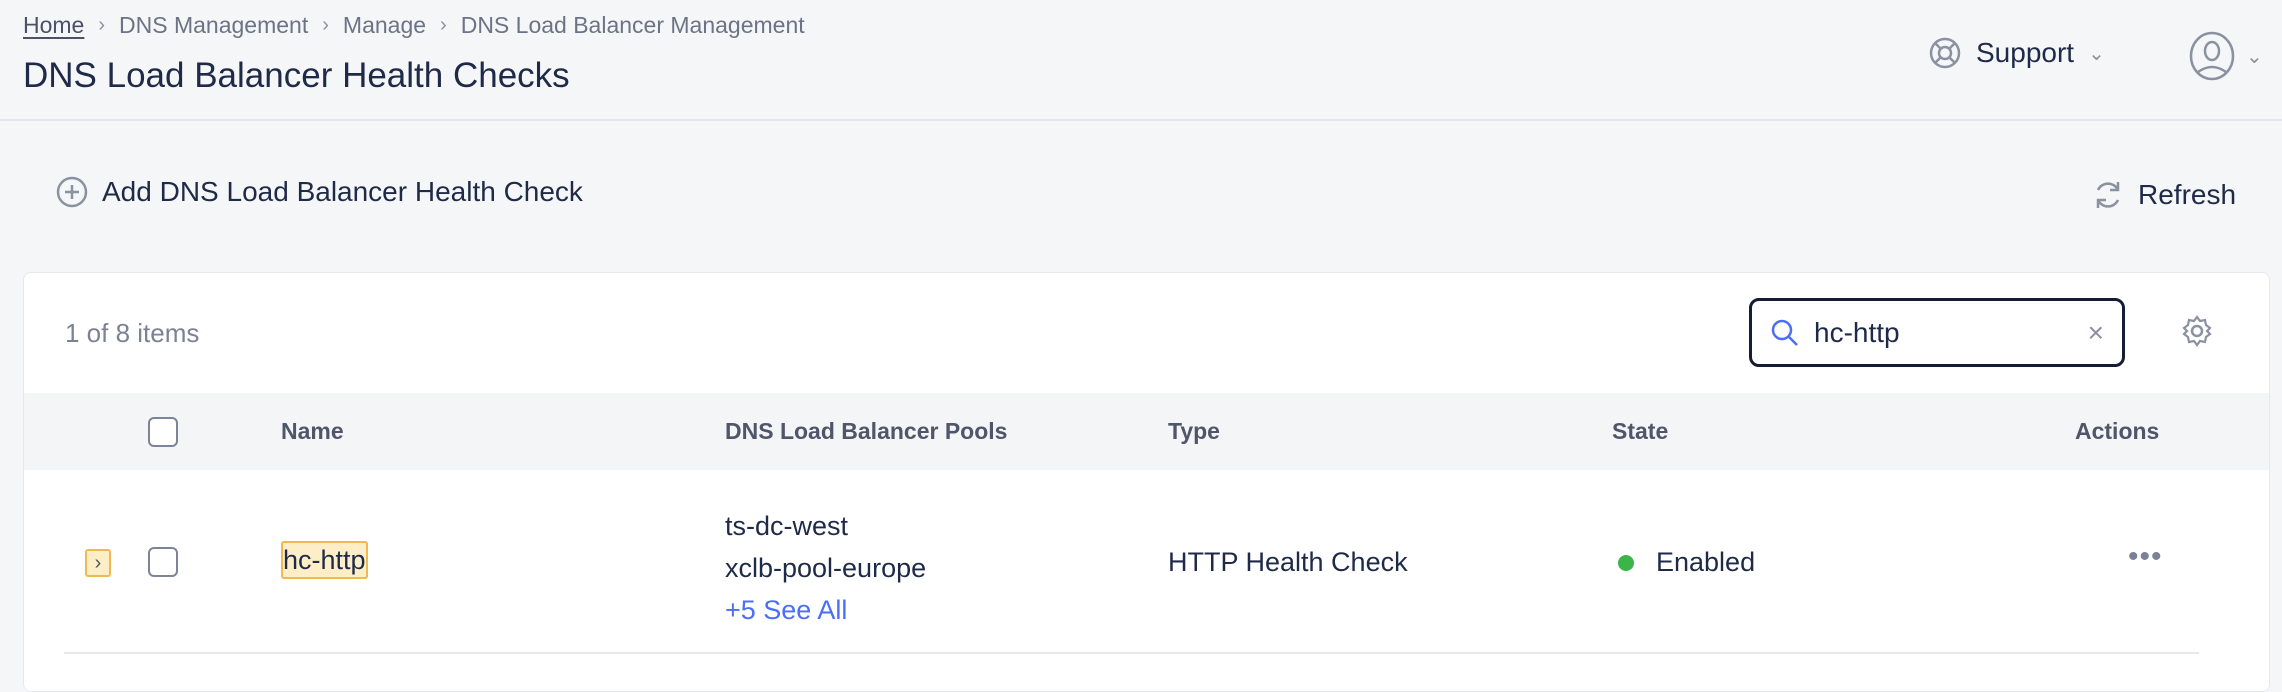 This screenshot has height=692, width=2282. Describe the element at coordinates (163, 432) in the screenshot. I see `select-all-checkbox` at that location.